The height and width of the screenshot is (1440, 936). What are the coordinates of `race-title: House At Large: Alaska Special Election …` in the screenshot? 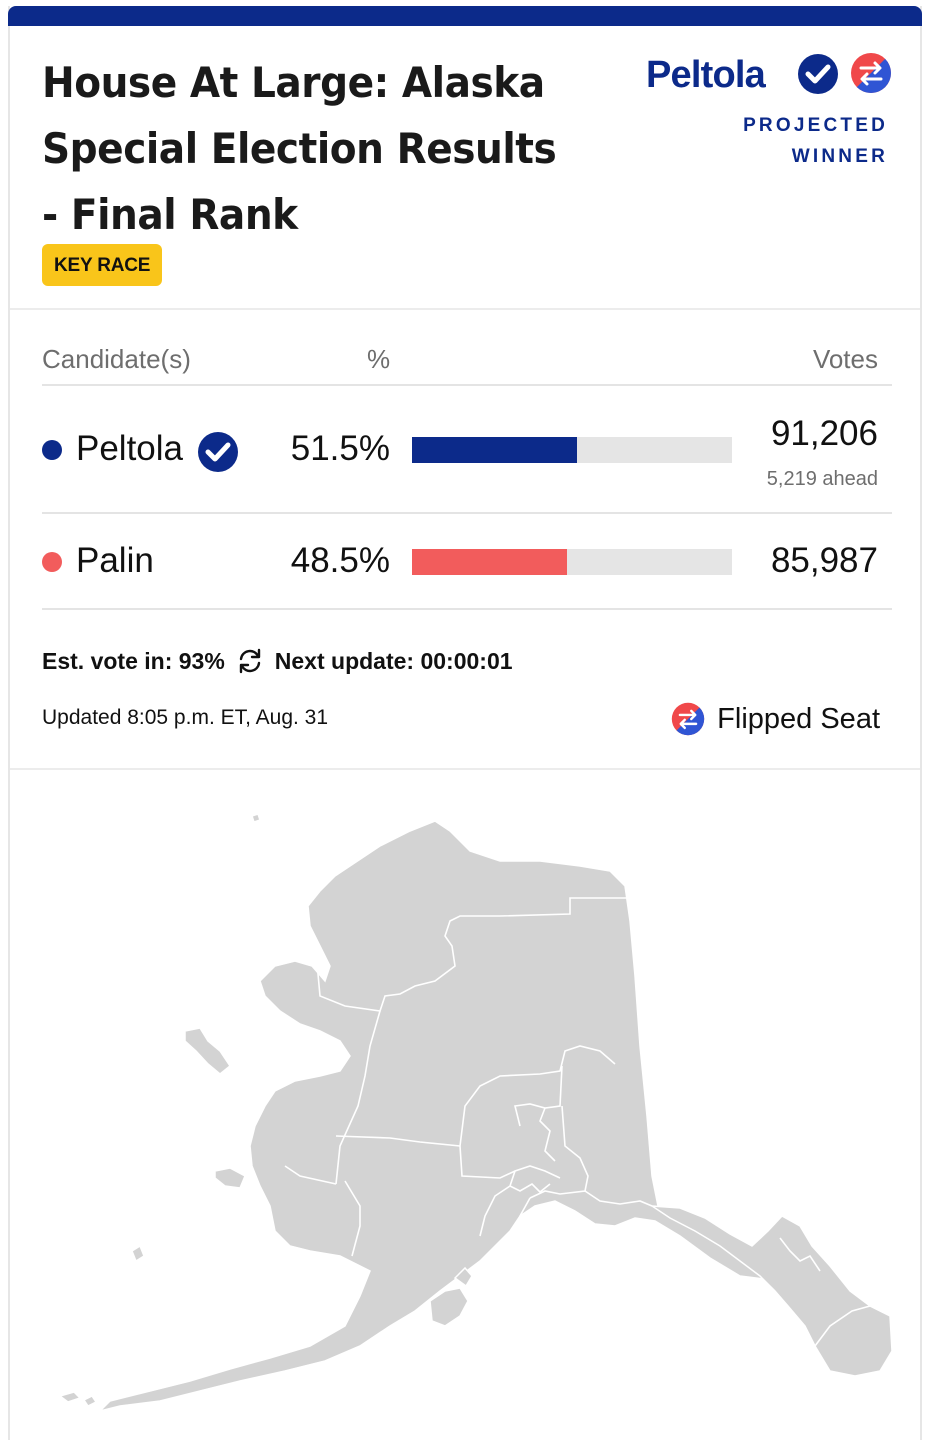 It's located at (299, 148).